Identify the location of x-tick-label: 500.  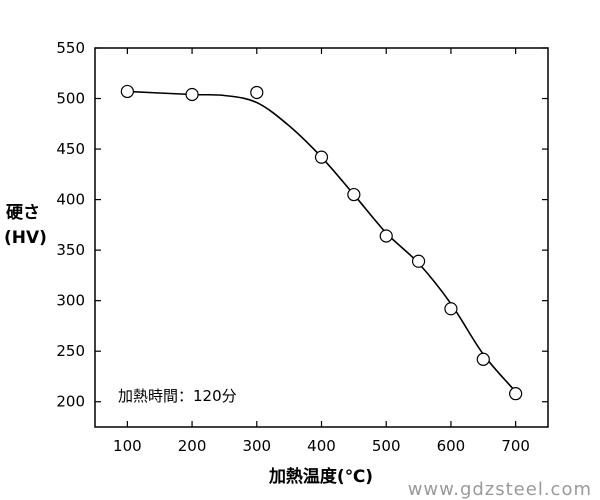
(386, 446).